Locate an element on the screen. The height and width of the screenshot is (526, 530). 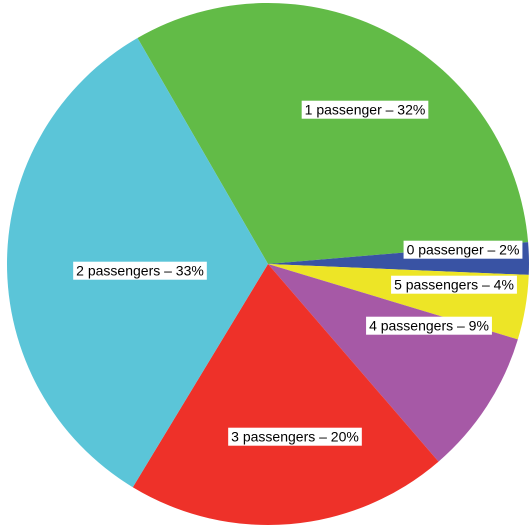
data-label: 1 passenger – 32% is located at coordinates (365, 110).